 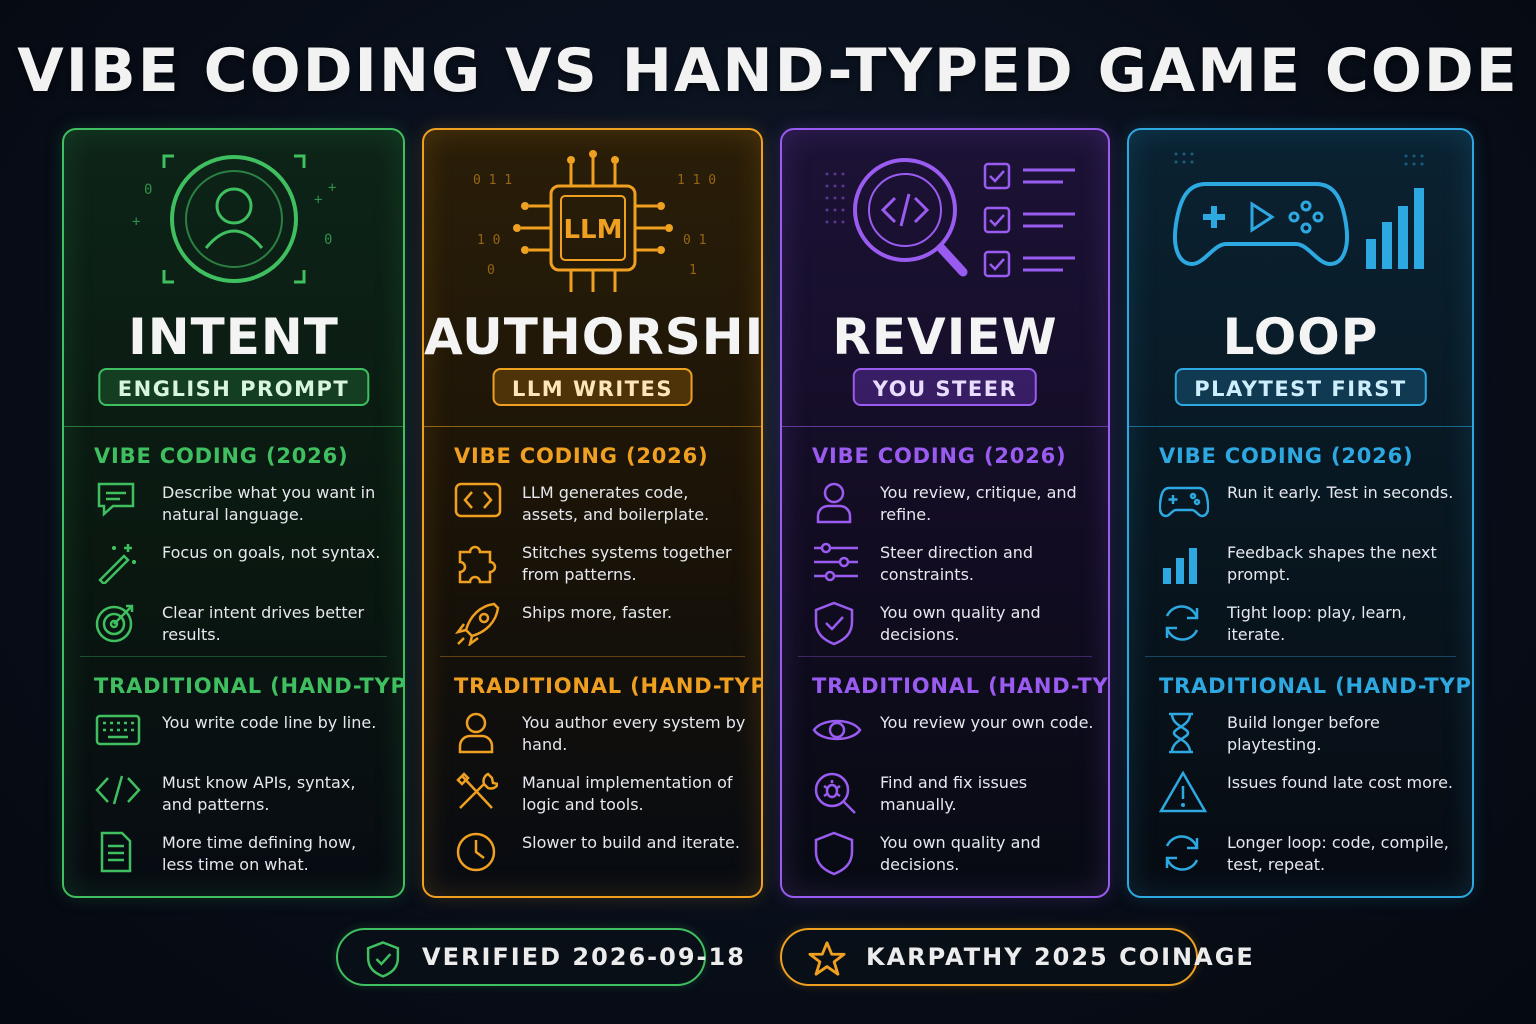 What do you see at coordinates (592, 230) in the screenshot?
I see `chip-label: LLM` at bounding box center [592, 230].